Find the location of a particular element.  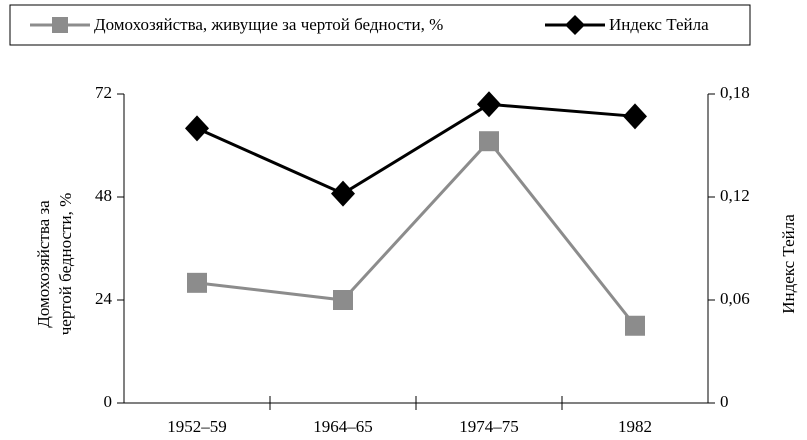

y-axis-label: Домохозяйства за чертой бедности, % is located at coordinates (54, 264).